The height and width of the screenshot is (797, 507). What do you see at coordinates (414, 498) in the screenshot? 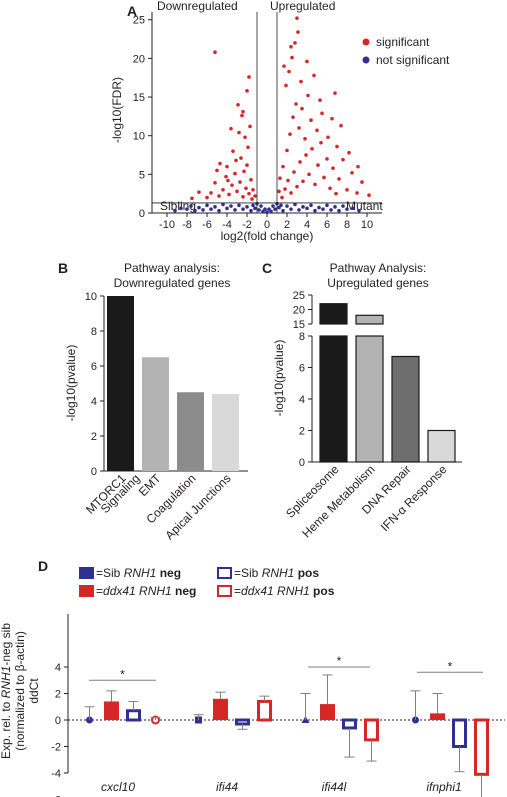
I see `panel-c-category-label: IFN-α Response` at bounding box center [414, 498].